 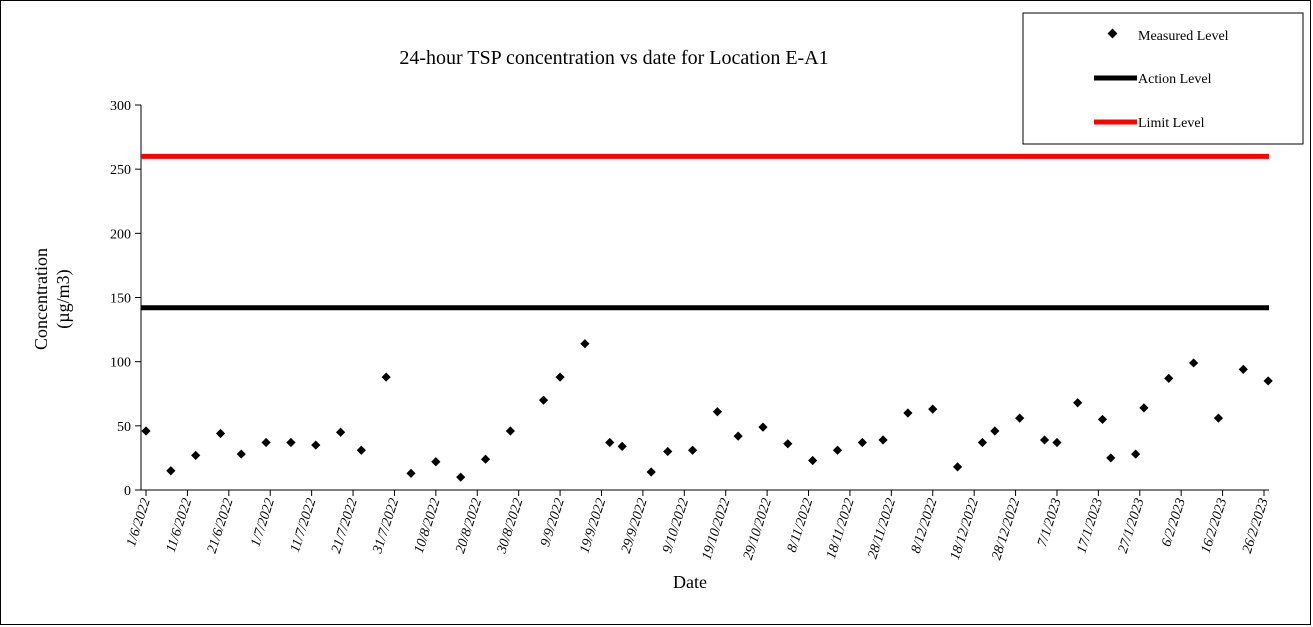 I want to click on x-tick-label: 30/8/2022, so click(x=510, y=527).